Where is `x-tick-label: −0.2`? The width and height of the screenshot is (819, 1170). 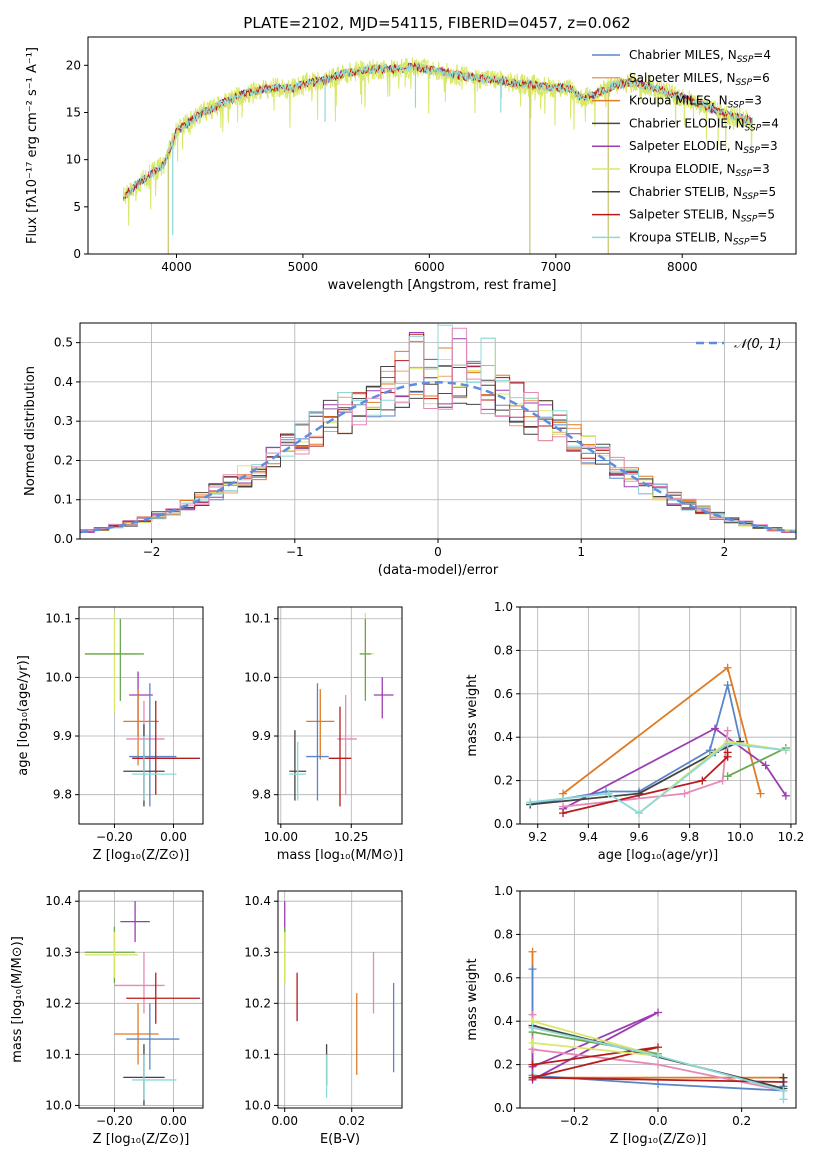 x-tick-label: −0.2 is located at coordinates (574, 1121).